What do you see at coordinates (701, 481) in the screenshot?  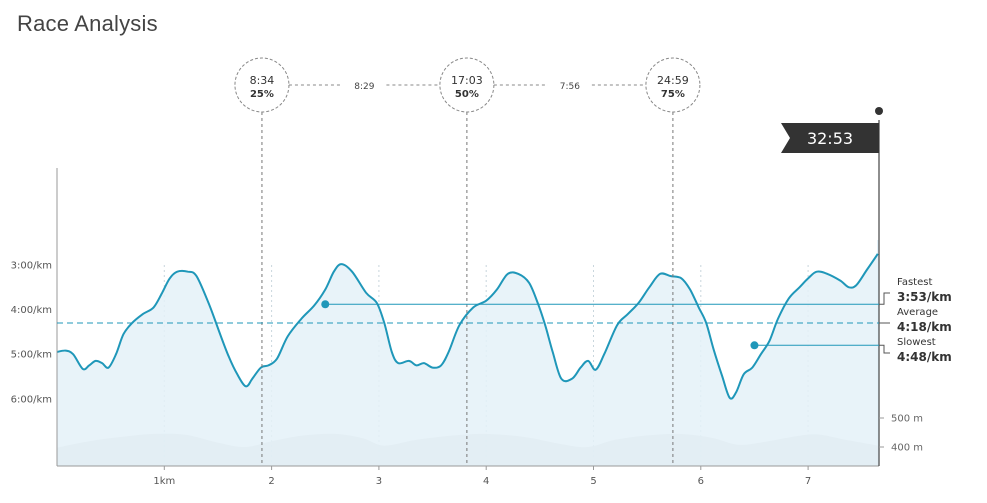 I see `x-tick-label: 6` at bounding box center [701, 481].